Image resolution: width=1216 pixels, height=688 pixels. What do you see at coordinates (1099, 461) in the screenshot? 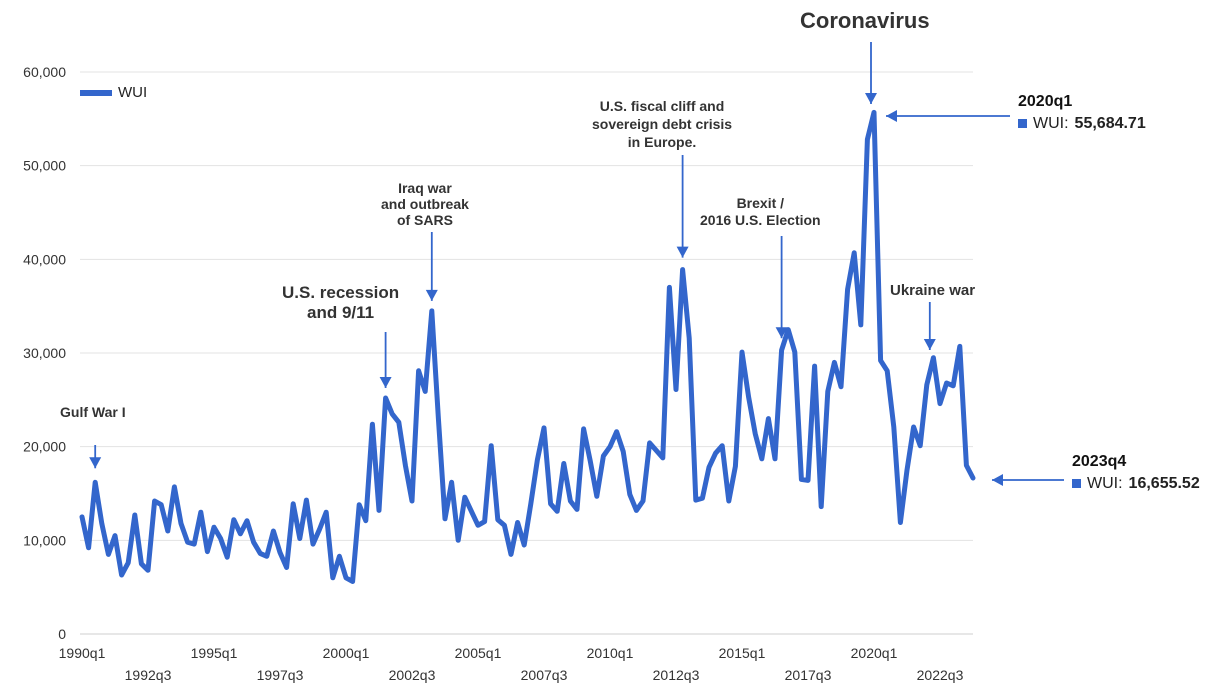
I see `tooltip-period: 2023q4` at bounding box center [1099, 461].